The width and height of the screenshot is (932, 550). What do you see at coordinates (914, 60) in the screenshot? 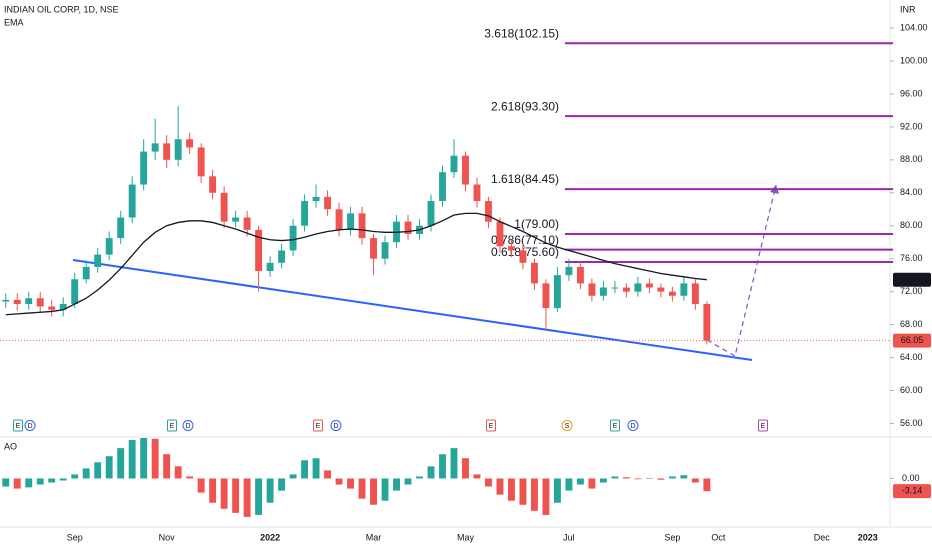
I see `y-tick-label: 100.00` at bounding box center [914, 60].